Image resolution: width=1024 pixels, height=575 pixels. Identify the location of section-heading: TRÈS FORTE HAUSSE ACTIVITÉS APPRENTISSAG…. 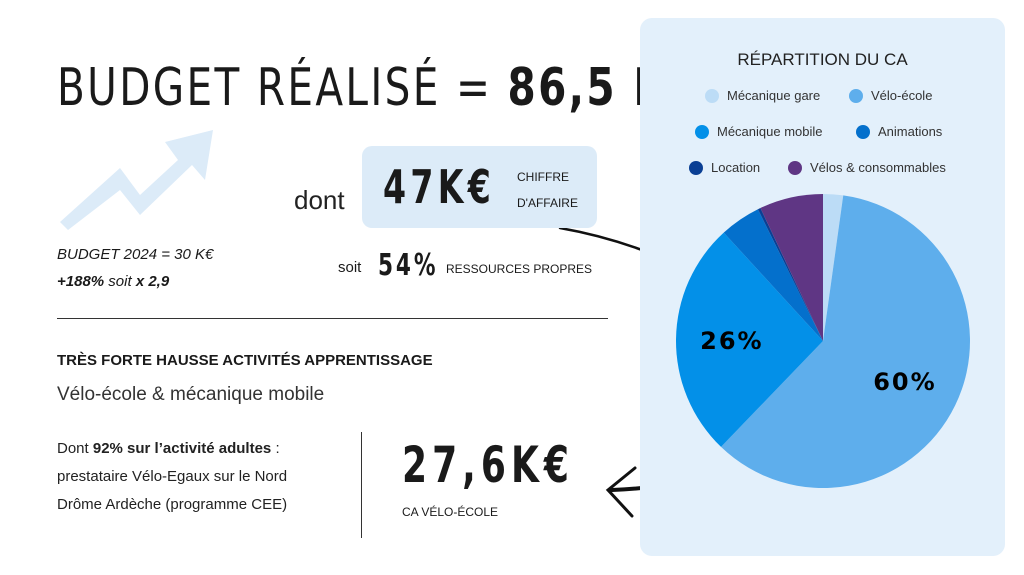
(245, 360).